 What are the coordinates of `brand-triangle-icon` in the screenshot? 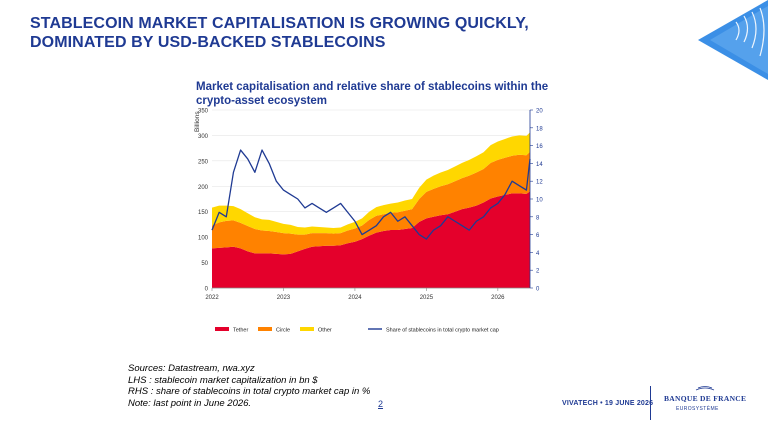 It's located at (733, 40).